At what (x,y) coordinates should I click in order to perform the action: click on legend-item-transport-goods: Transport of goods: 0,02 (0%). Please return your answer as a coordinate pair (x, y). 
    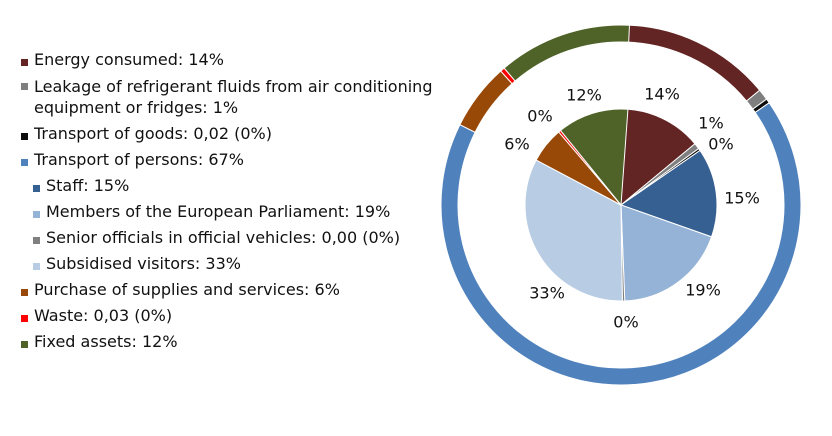
    Looking at the image, I should click on (235, 134).